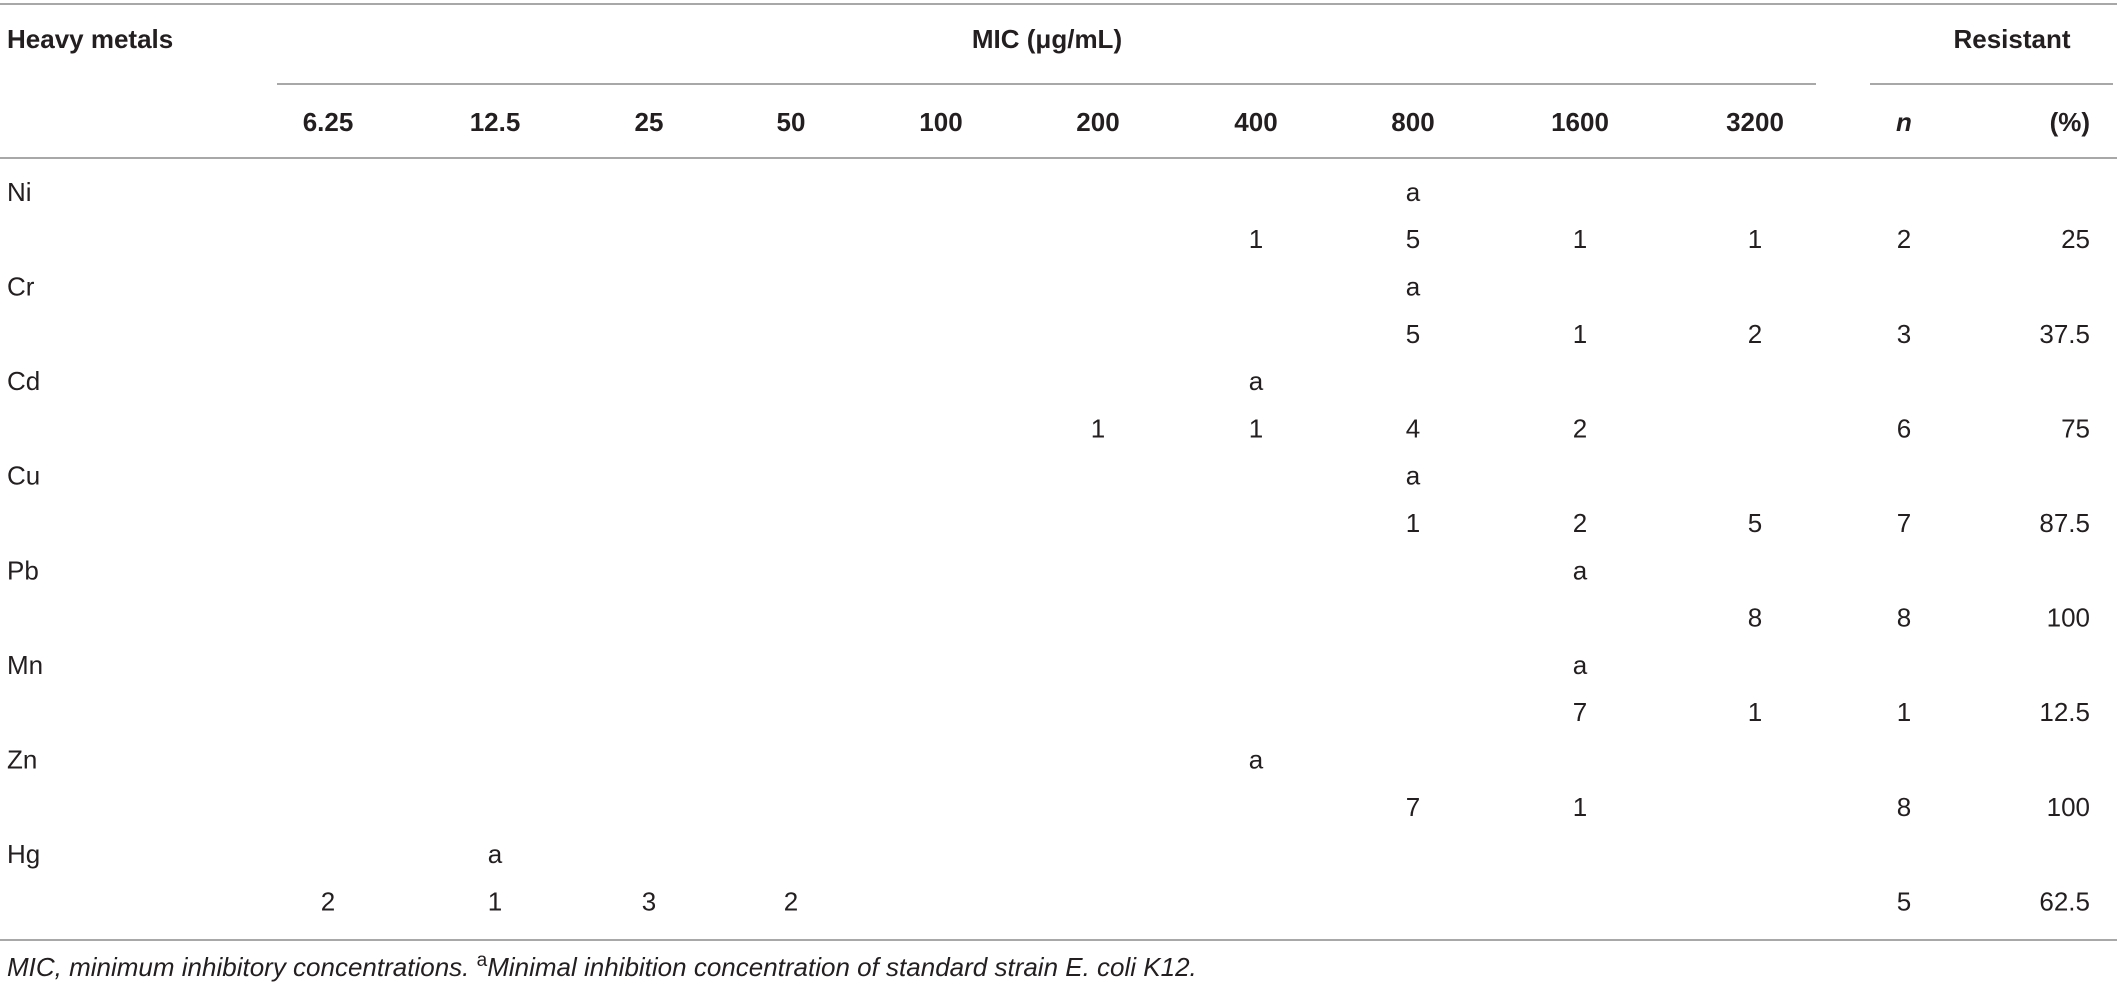 This screenshot has height=989, width=2117. I want to click on resistant-percent: 25, so click(2075, 239).